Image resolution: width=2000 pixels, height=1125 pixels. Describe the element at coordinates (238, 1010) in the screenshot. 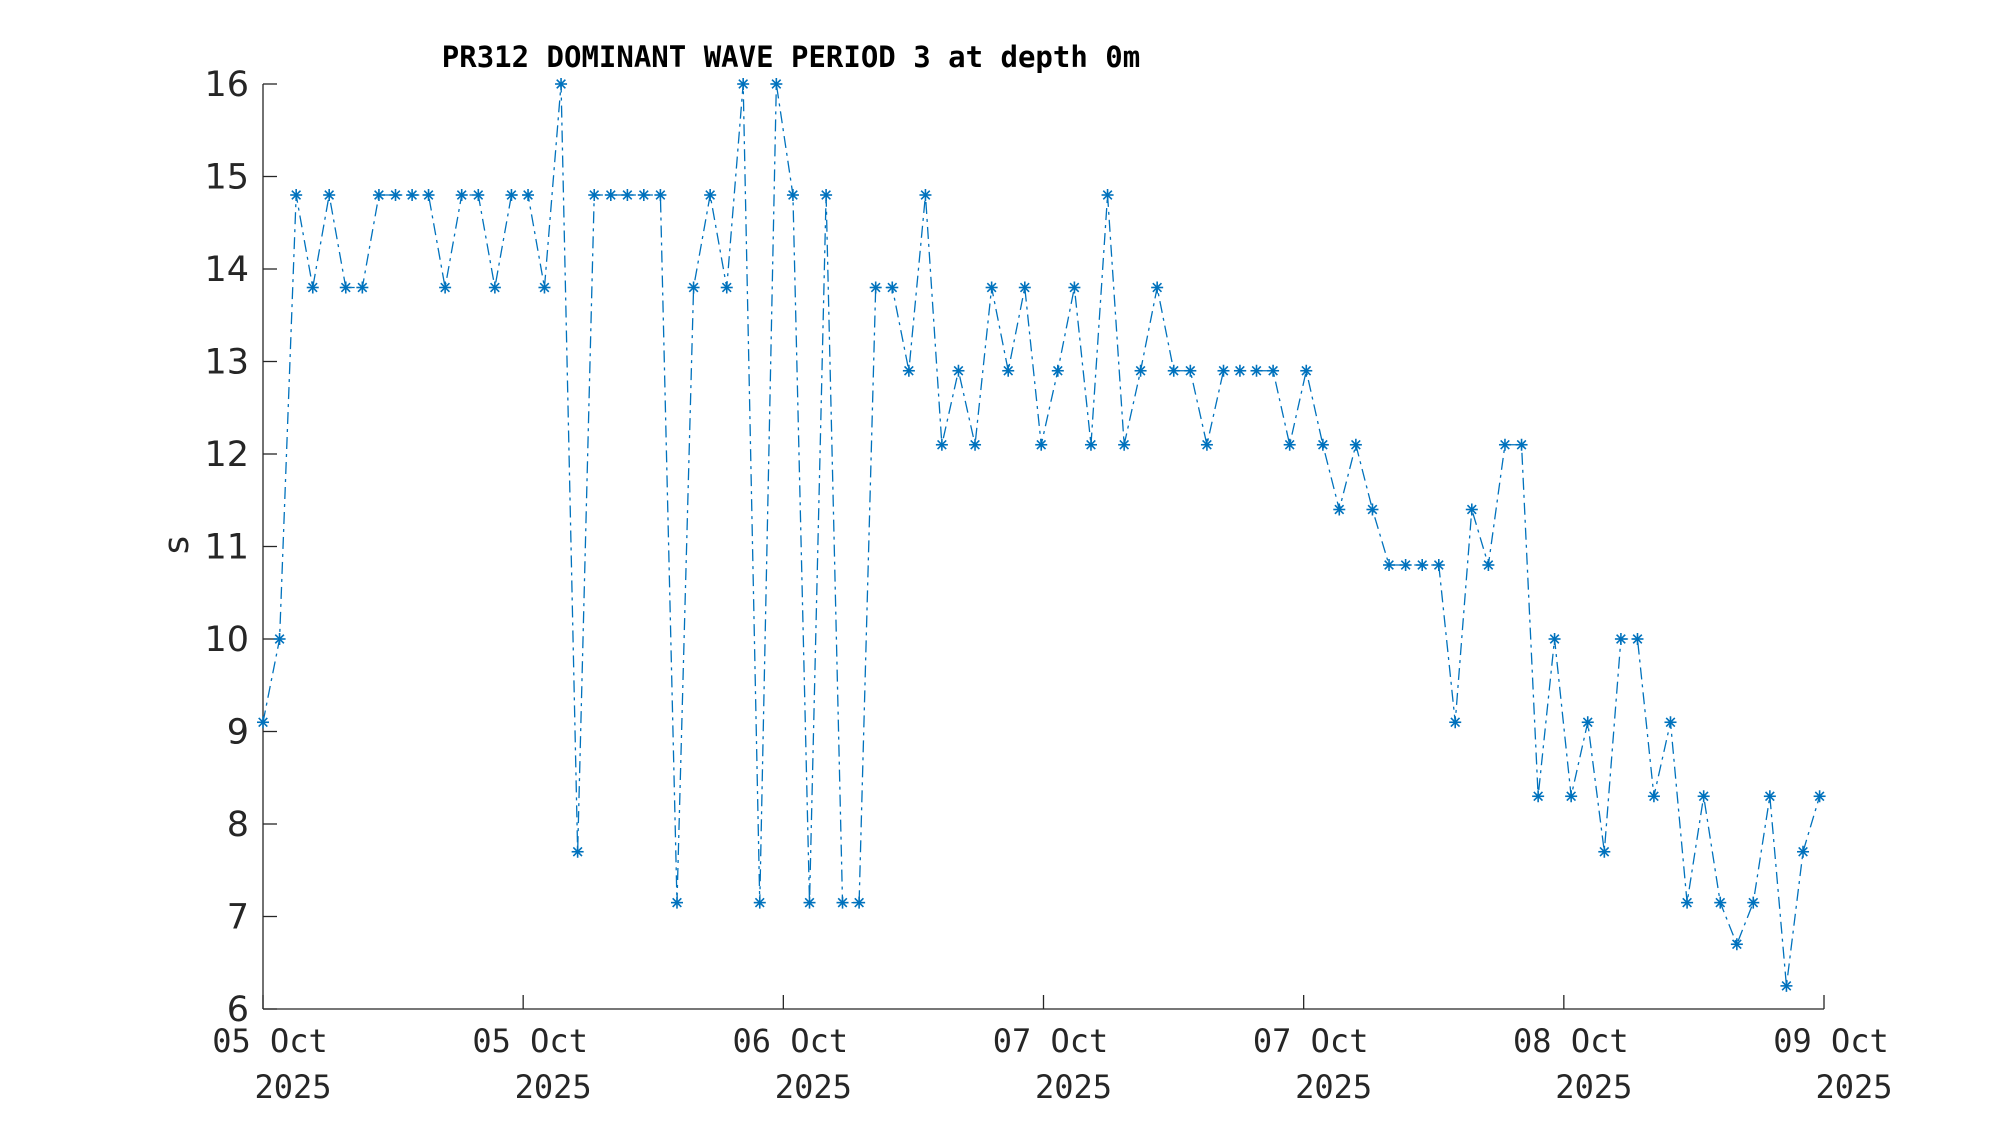

I see `y-tick-label: 6` at that location.